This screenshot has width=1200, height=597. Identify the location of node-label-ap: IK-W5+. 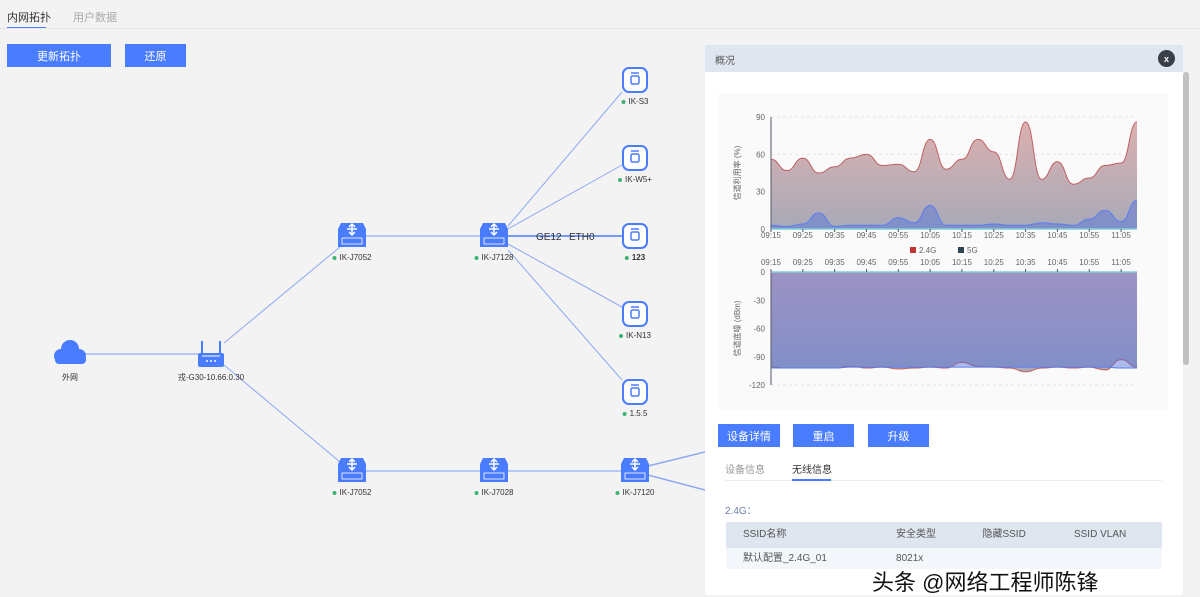
(635, 179).